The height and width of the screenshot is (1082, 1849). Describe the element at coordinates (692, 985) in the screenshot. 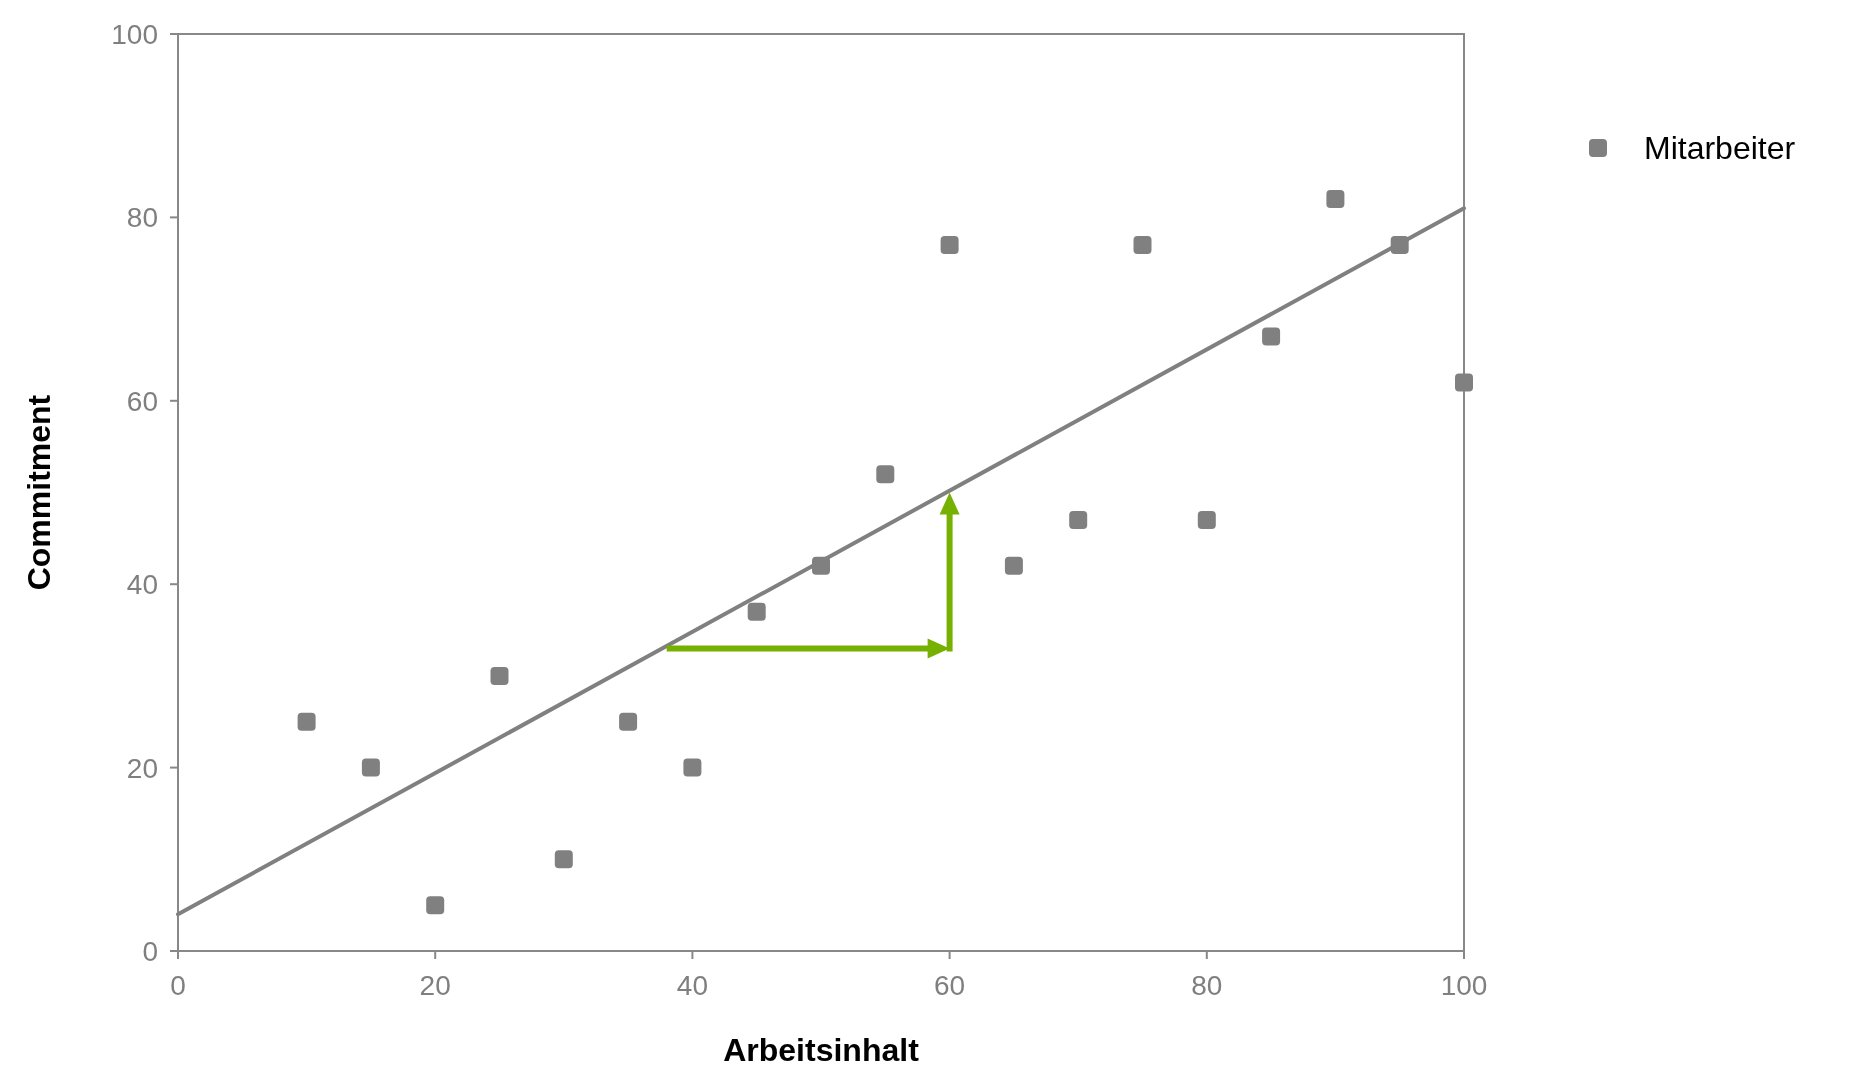

I see `x-tick-label: 40` at that location.